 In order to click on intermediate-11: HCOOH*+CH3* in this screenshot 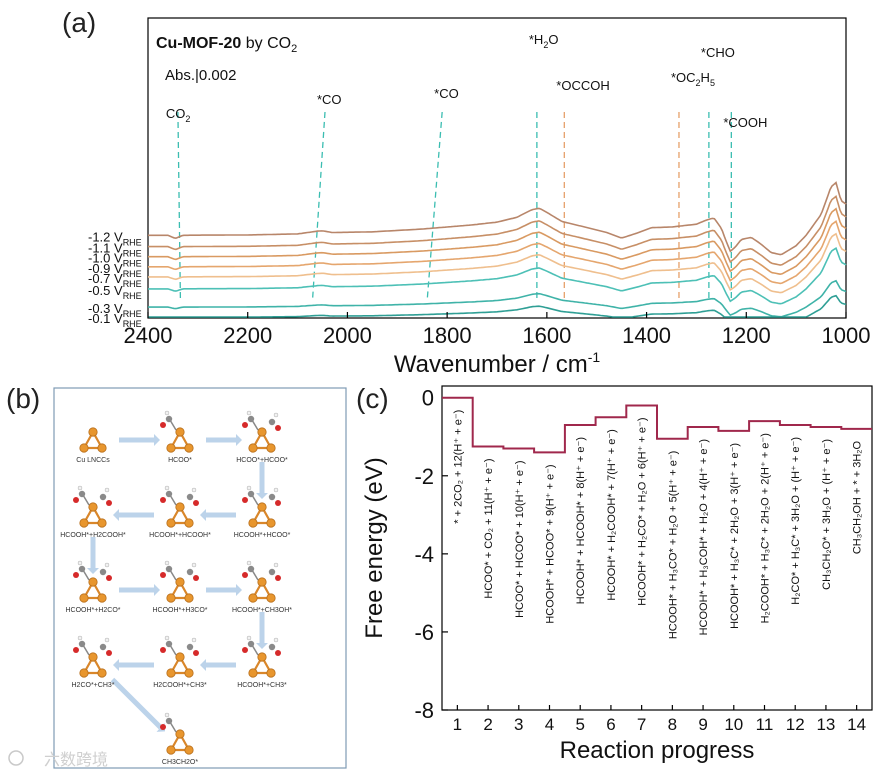, I will do `click(262, 662)`.